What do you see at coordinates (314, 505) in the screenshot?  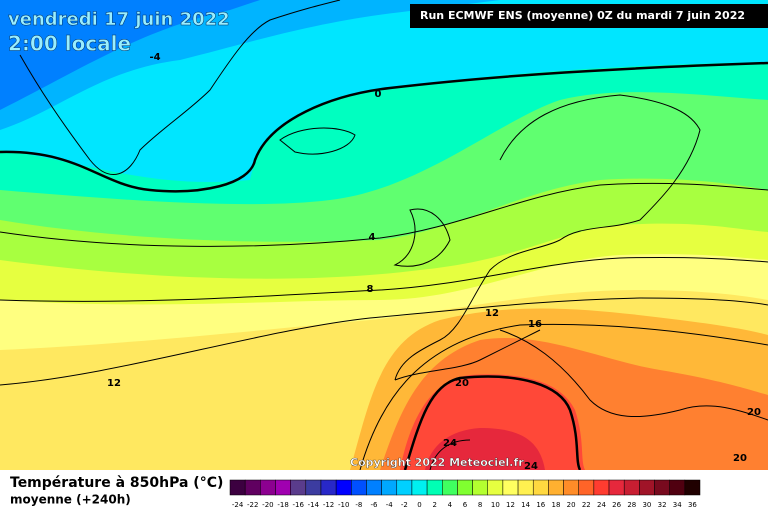 I see `colorbar-label: -14` at bounding box center [314, 505].